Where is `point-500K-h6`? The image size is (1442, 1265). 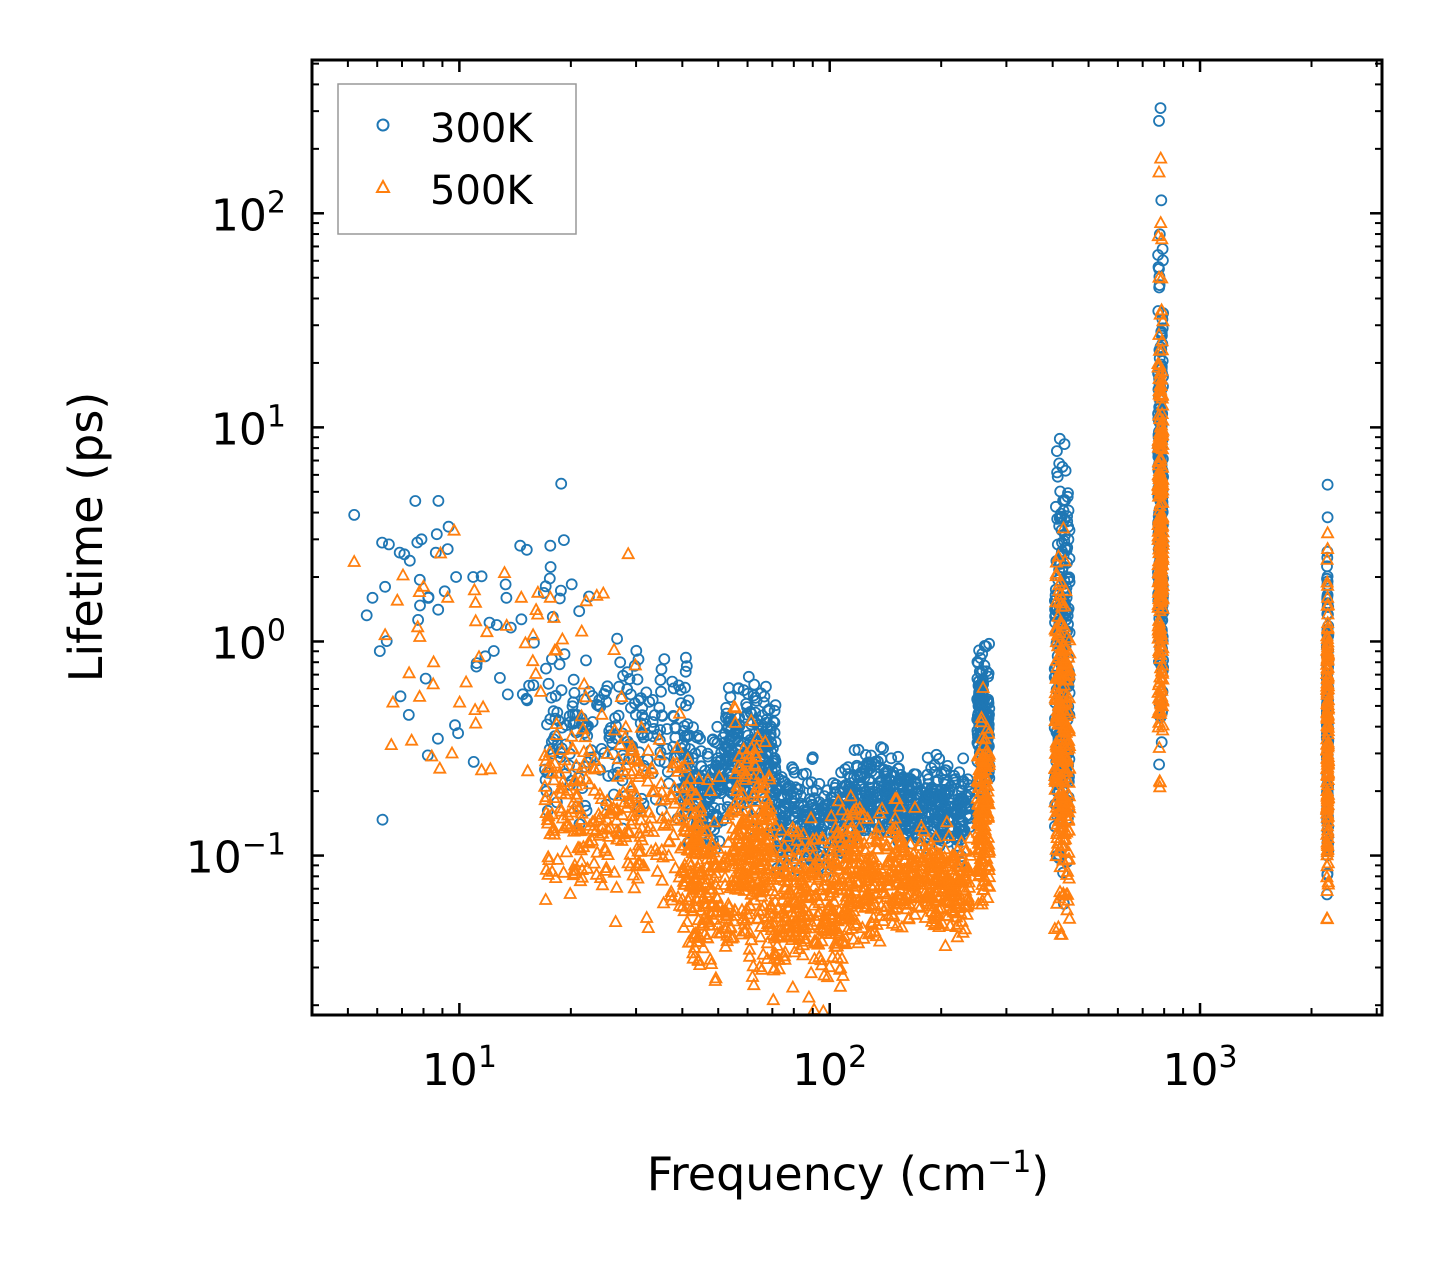 point-500K-h6 is located at coordinates (447, 596).